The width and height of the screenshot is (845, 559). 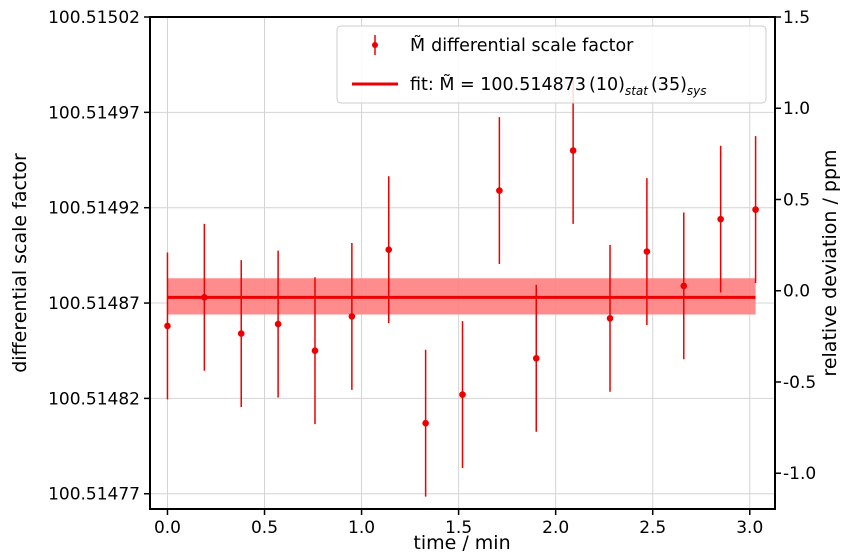 What do you see at coordinates (697, 91) in the screenshot?
I see `legend-fit-sys-label: sys` at bounding box center [697, 91].